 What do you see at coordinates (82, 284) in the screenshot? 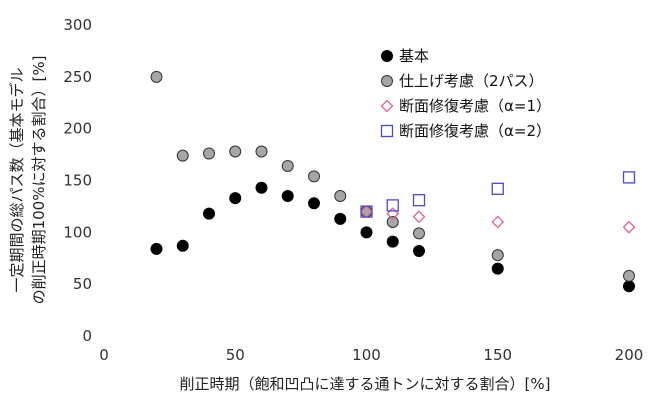
I see `y-tick-label: 50` at bounding box center [82, 284].